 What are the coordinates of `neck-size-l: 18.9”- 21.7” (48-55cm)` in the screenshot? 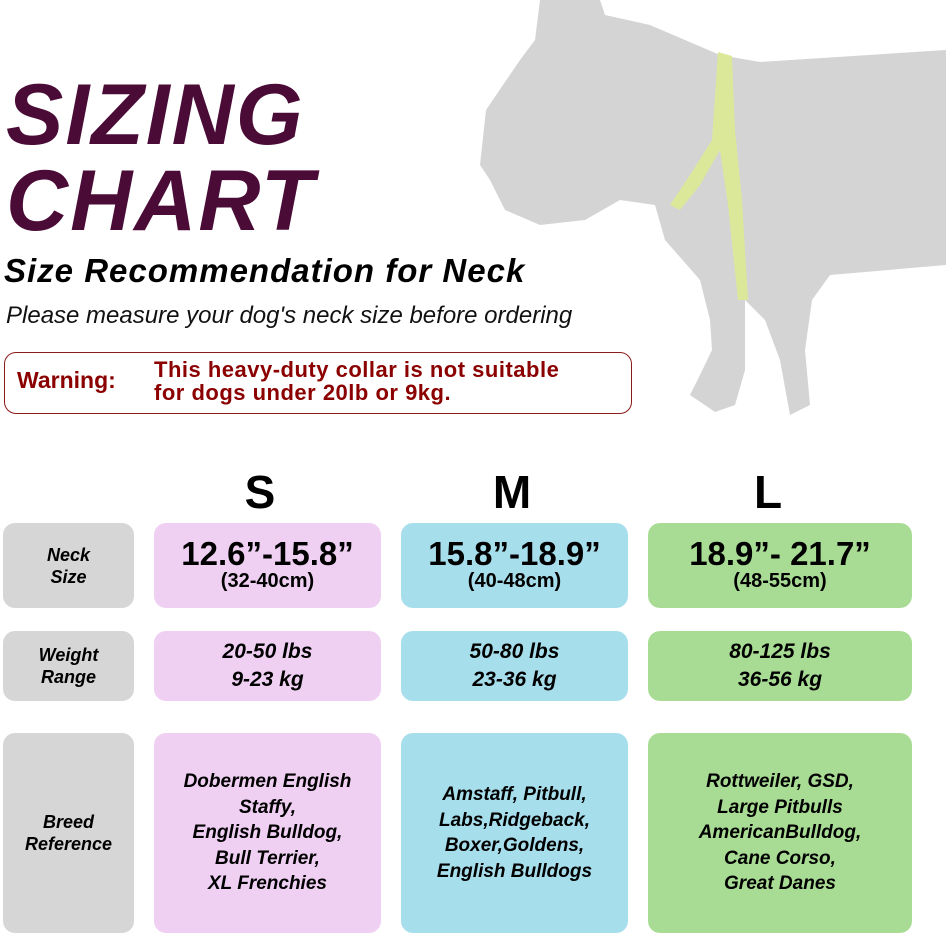 It's located at (780, 565).